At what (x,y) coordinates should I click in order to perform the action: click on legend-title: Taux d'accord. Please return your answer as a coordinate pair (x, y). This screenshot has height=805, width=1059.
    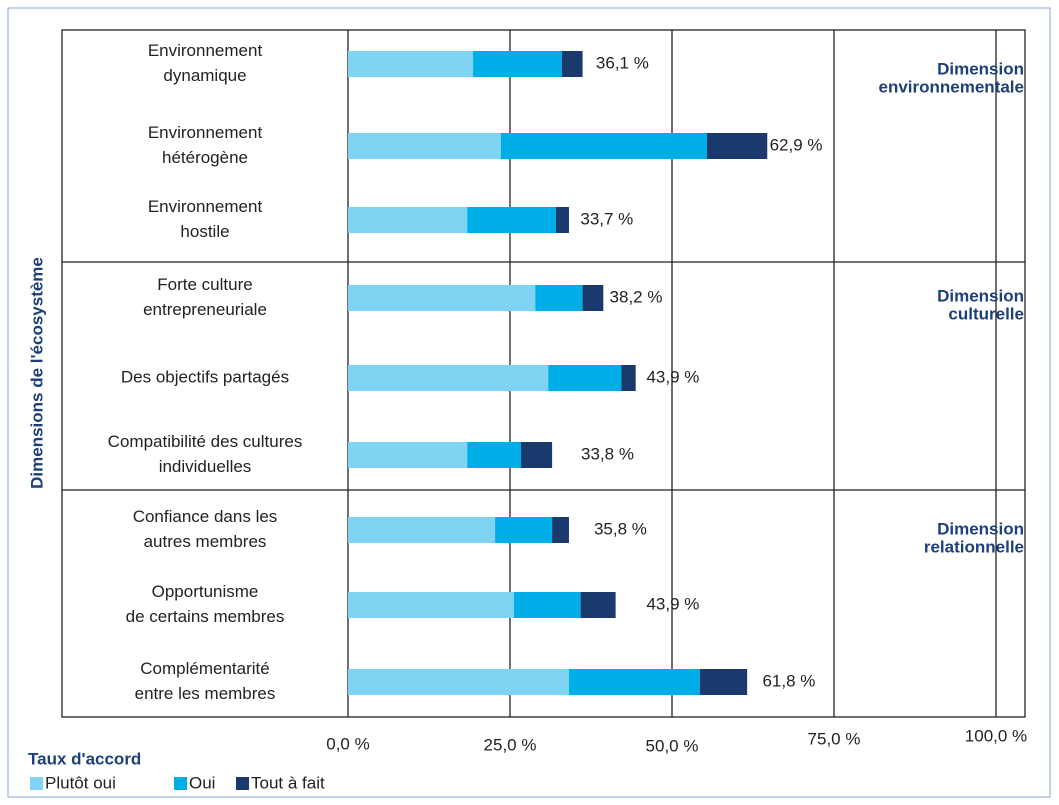
    Looking at the image, I should click on (84, 758).